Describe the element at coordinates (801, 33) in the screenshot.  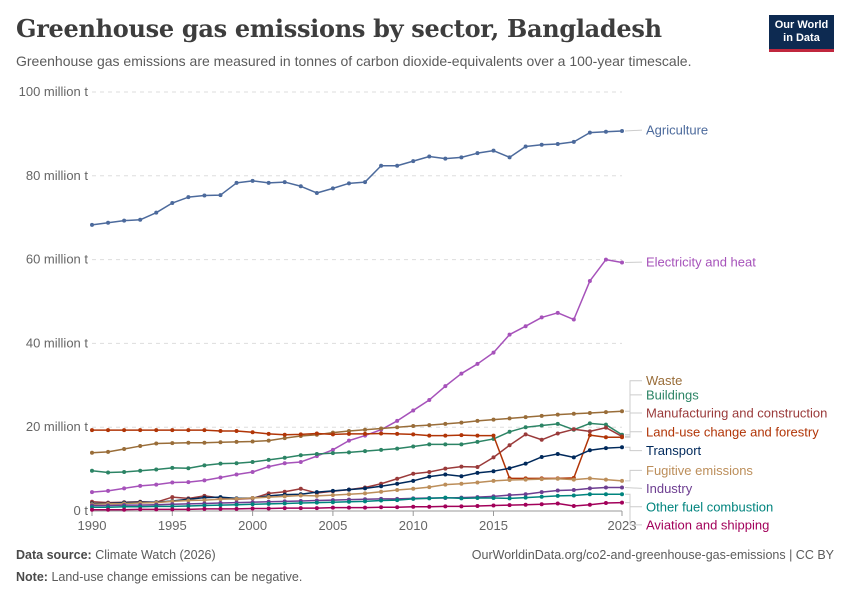
I see `owid-logo: Our World in Data` at that location.